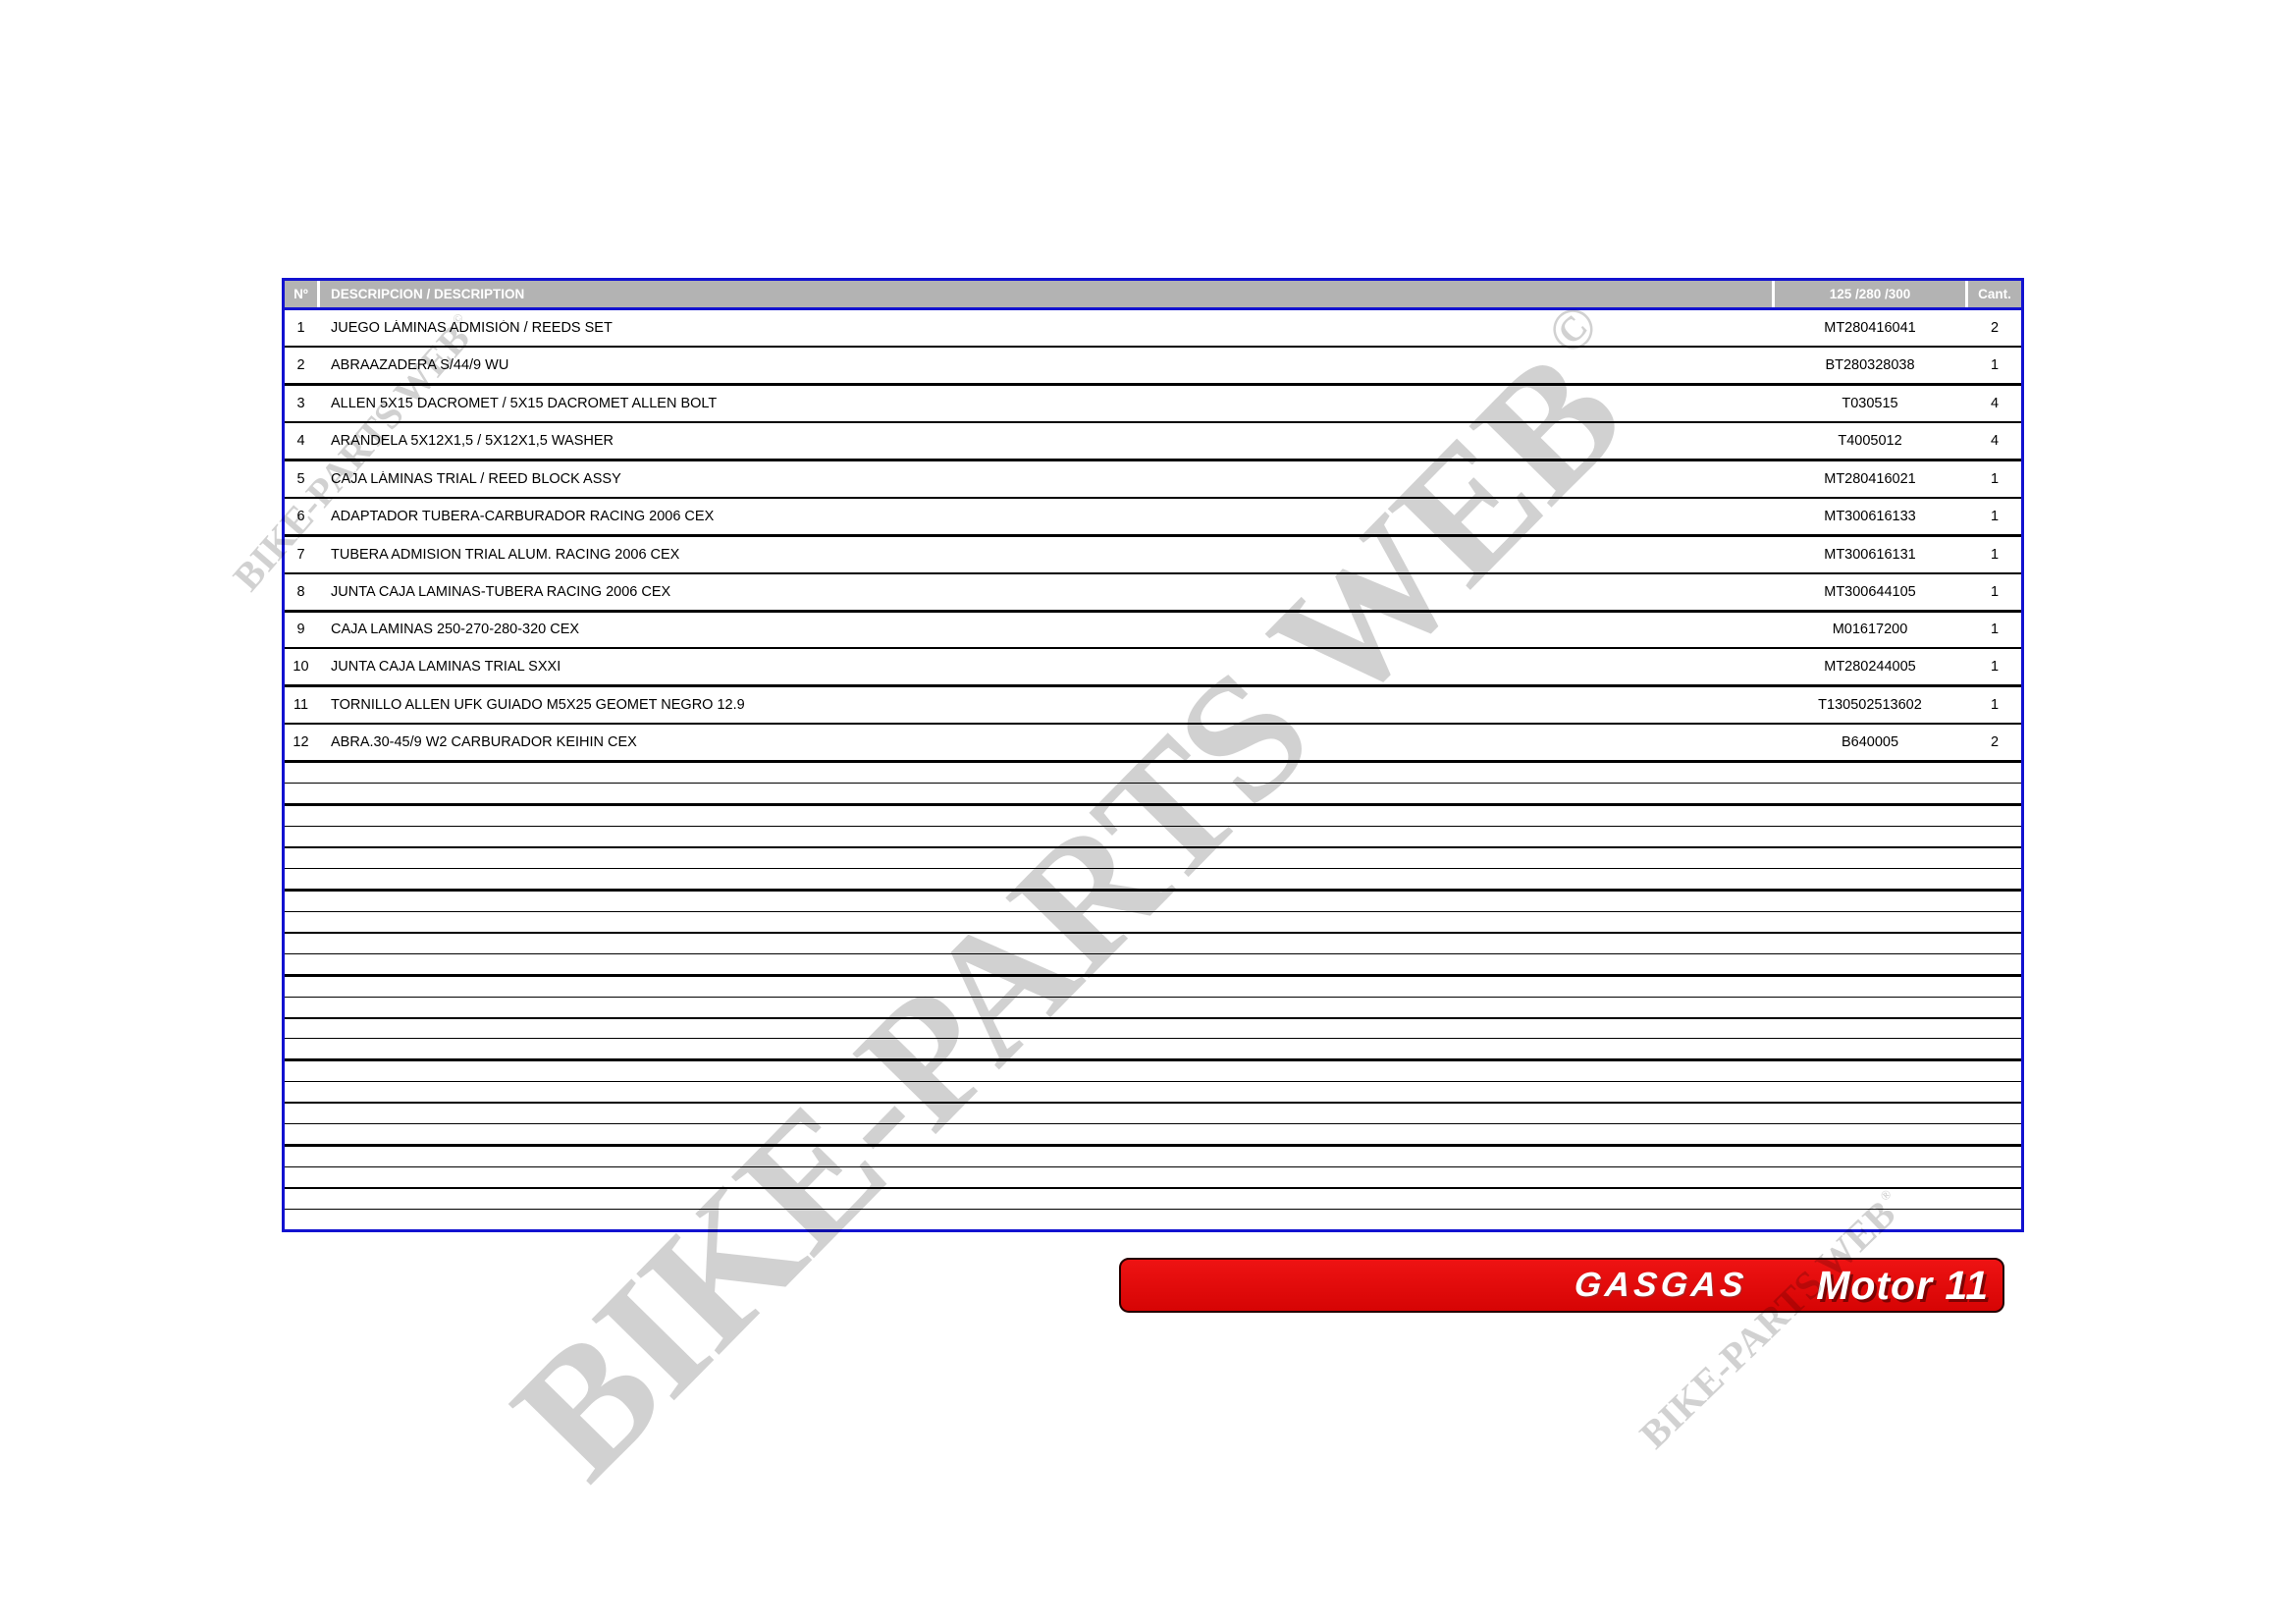 Image resolution: width=2296 pixels, height=1624 pixels. I want to click on row-description: CAJA LAMINAS 250-270-280-320 CEX, so click(455, 630).